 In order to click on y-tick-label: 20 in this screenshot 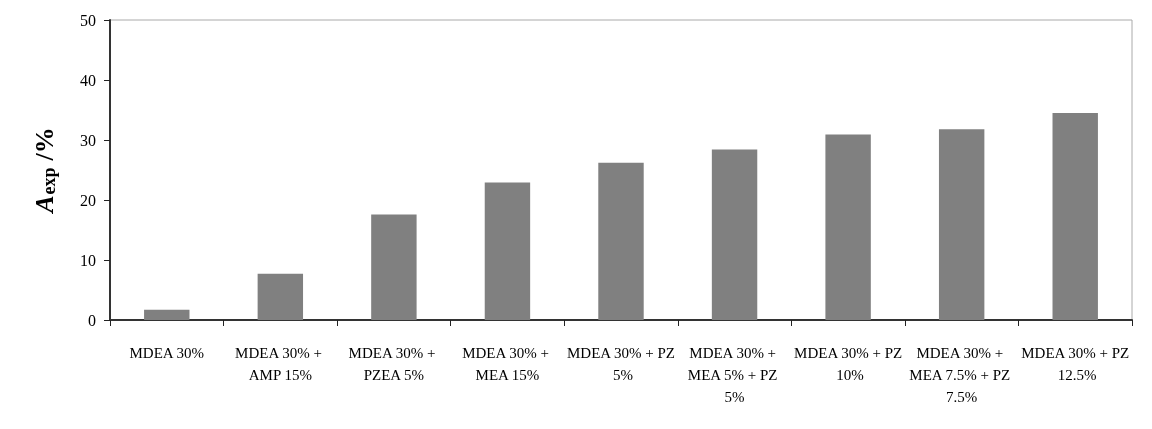, I will do `click(88, 200)`.